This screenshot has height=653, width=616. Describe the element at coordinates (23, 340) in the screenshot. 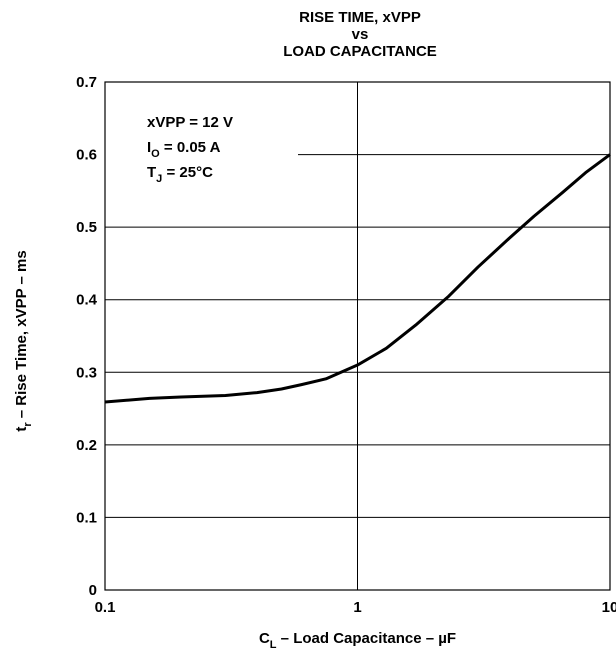

I see `y-axis-label: tr – Rise Time, xVPP – ms` at that location.